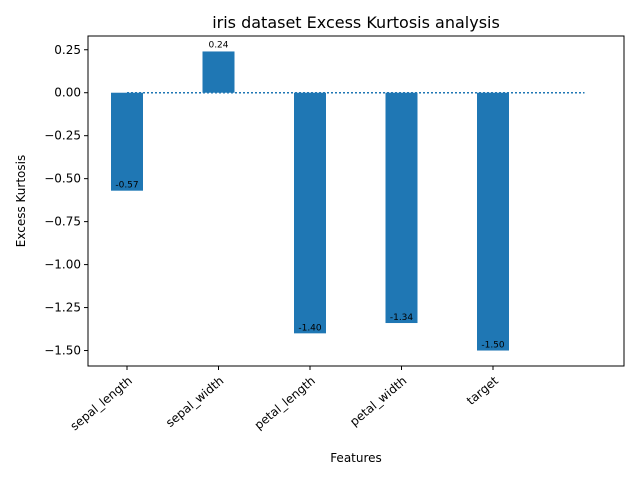 The width and height of the screenshot is (640, 480). I want to click on data-label-target: -1.50, so click(493, 346).